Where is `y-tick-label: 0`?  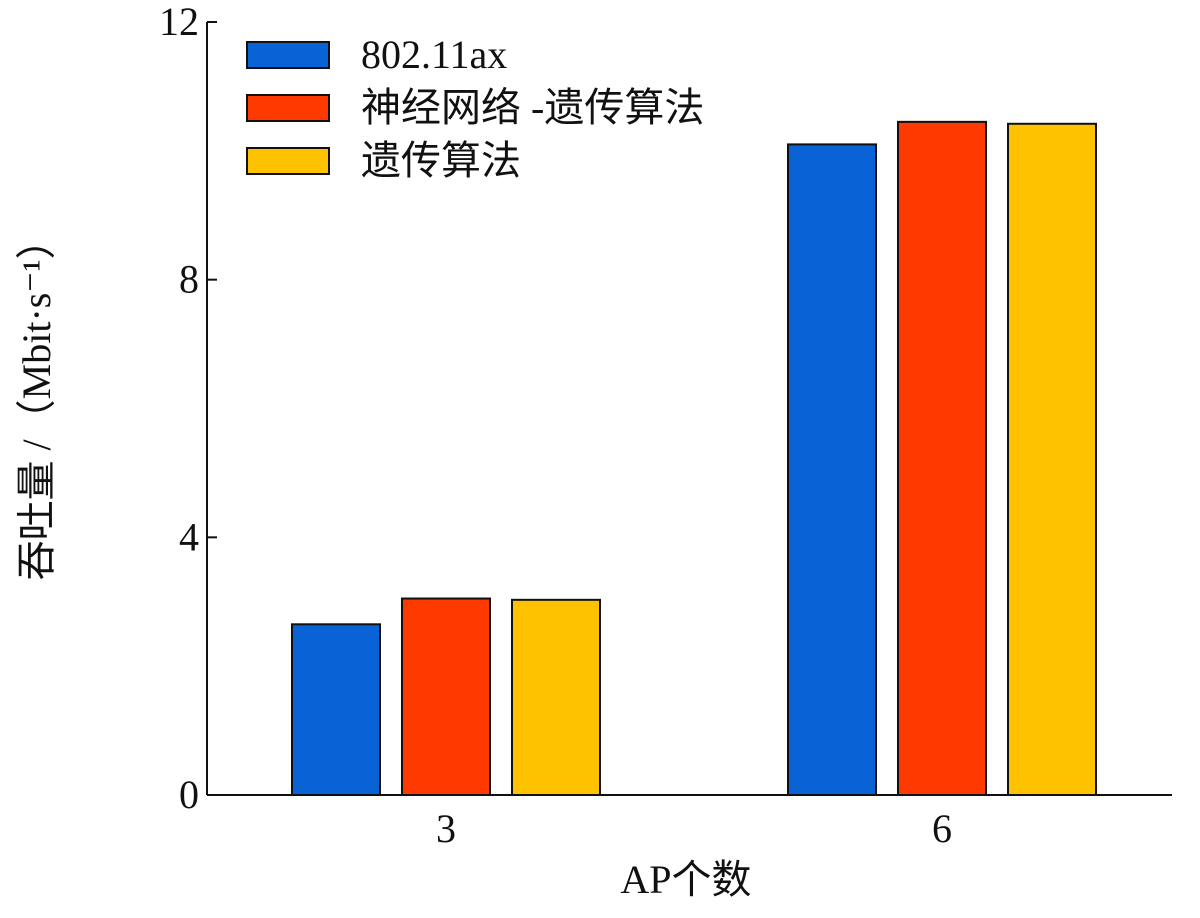
y-tick-label: 0 is located at coordinates (189, 794).